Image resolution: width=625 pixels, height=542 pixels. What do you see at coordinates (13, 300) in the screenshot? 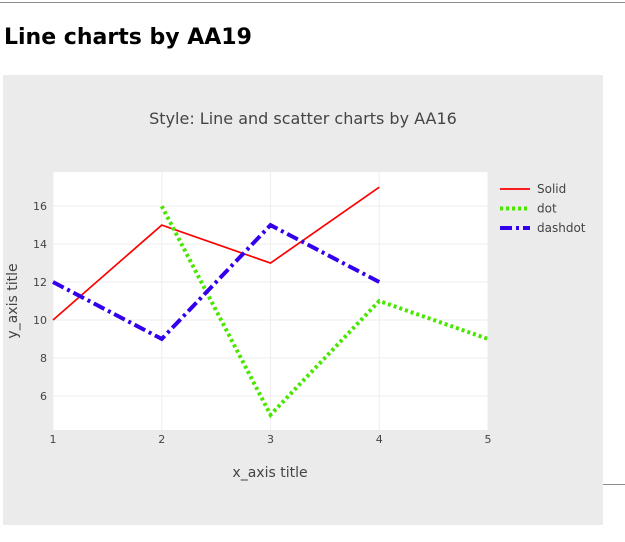
I see `y-axis-title: y_axis title` at bounding box center [13, 300].